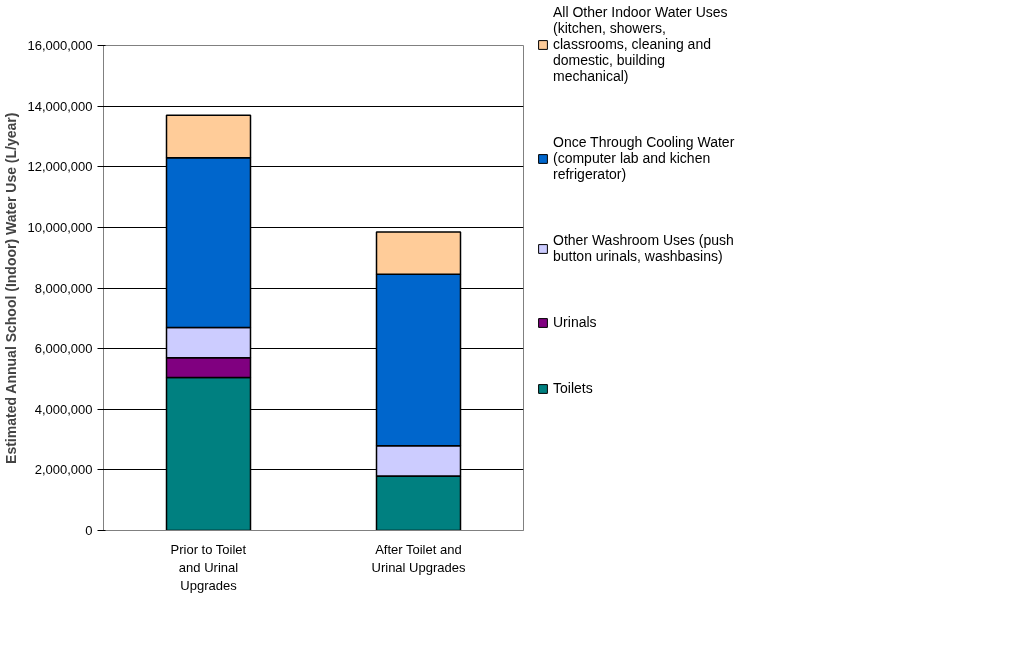 This screenshot has height=645, width=1015. Describe the element at coordinates (60, 106) in the screenshot. I see `y-tick-label: 14,000,000` at that location.